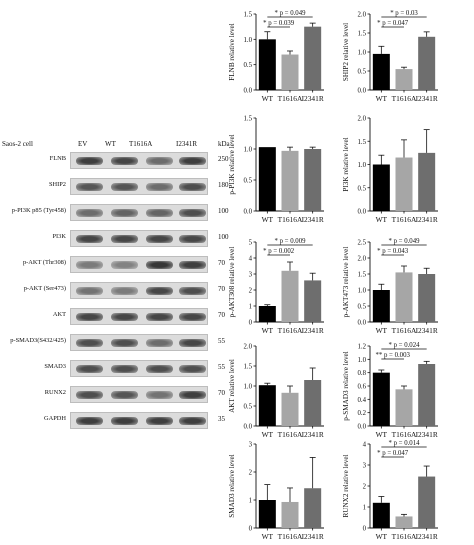 The image size is (474, 545). What do you see at coordinates (362, 243) in the screenshot?
I see `y-tick-label: 2.5` at bounding box center [362, 243].